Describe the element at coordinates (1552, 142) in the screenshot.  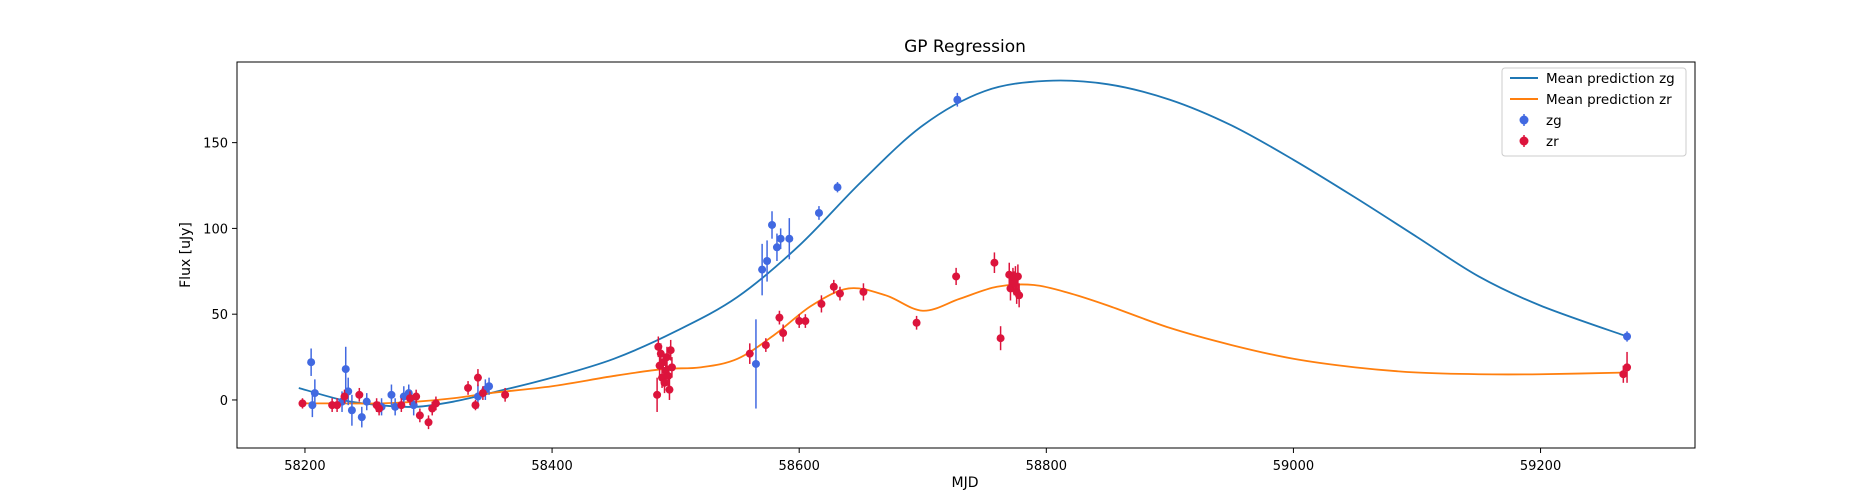
I see `legend-label-zr-points: zr` at that location.